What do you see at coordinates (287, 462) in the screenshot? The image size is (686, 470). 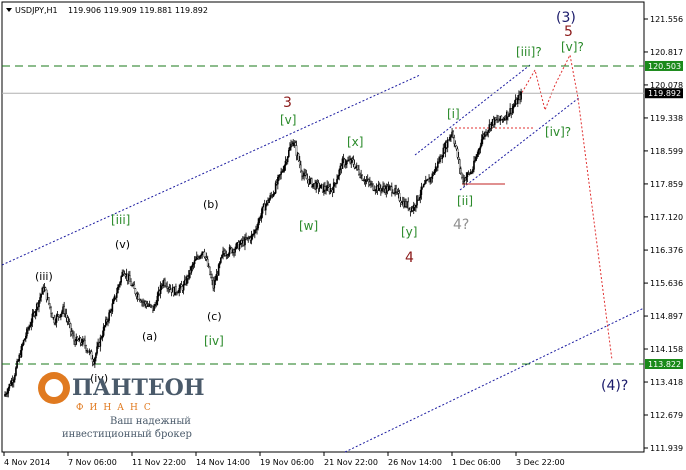 I see `x-tick-label: 19 Nov 06:00` at bounding box center [287, 462].